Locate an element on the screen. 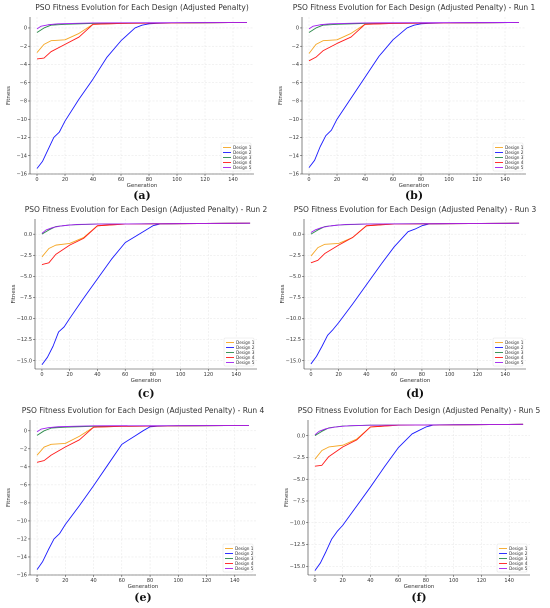 The width and height of the screenshot is (550, 608). subfigure-caption: (d) is located at coordinates (415, 393).